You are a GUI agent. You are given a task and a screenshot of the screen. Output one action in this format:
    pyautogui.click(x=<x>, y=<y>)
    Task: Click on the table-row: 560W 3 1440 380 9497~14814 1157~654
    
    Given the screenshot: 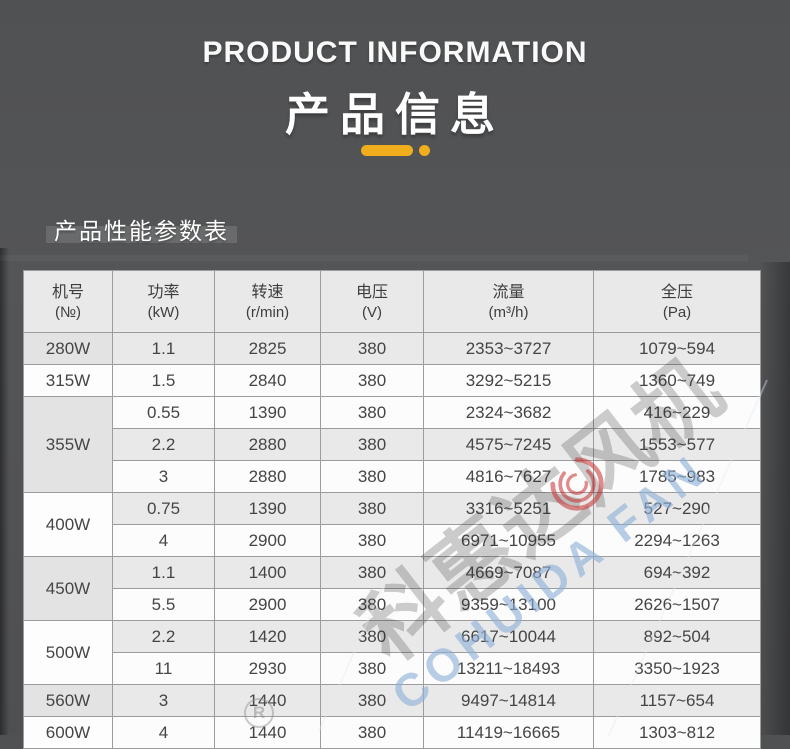 What is the action you would take?
    pyautogui.click(x=392, y=700)
    